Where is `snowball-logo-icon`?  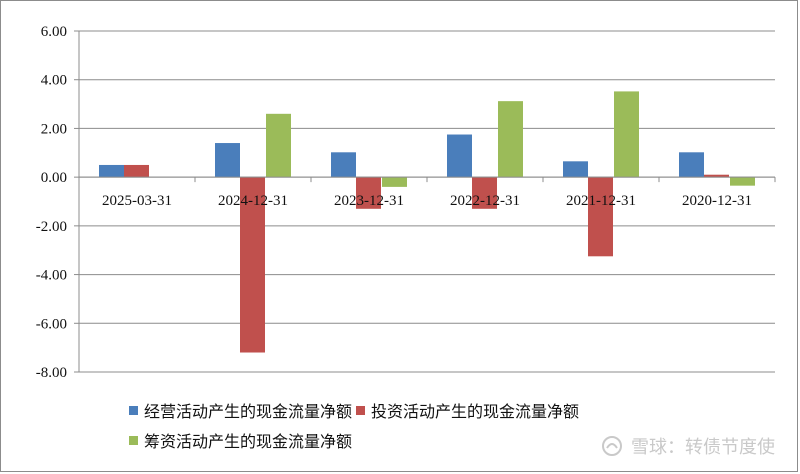 snowball-logo-icon is located at coordinates (612, 446).